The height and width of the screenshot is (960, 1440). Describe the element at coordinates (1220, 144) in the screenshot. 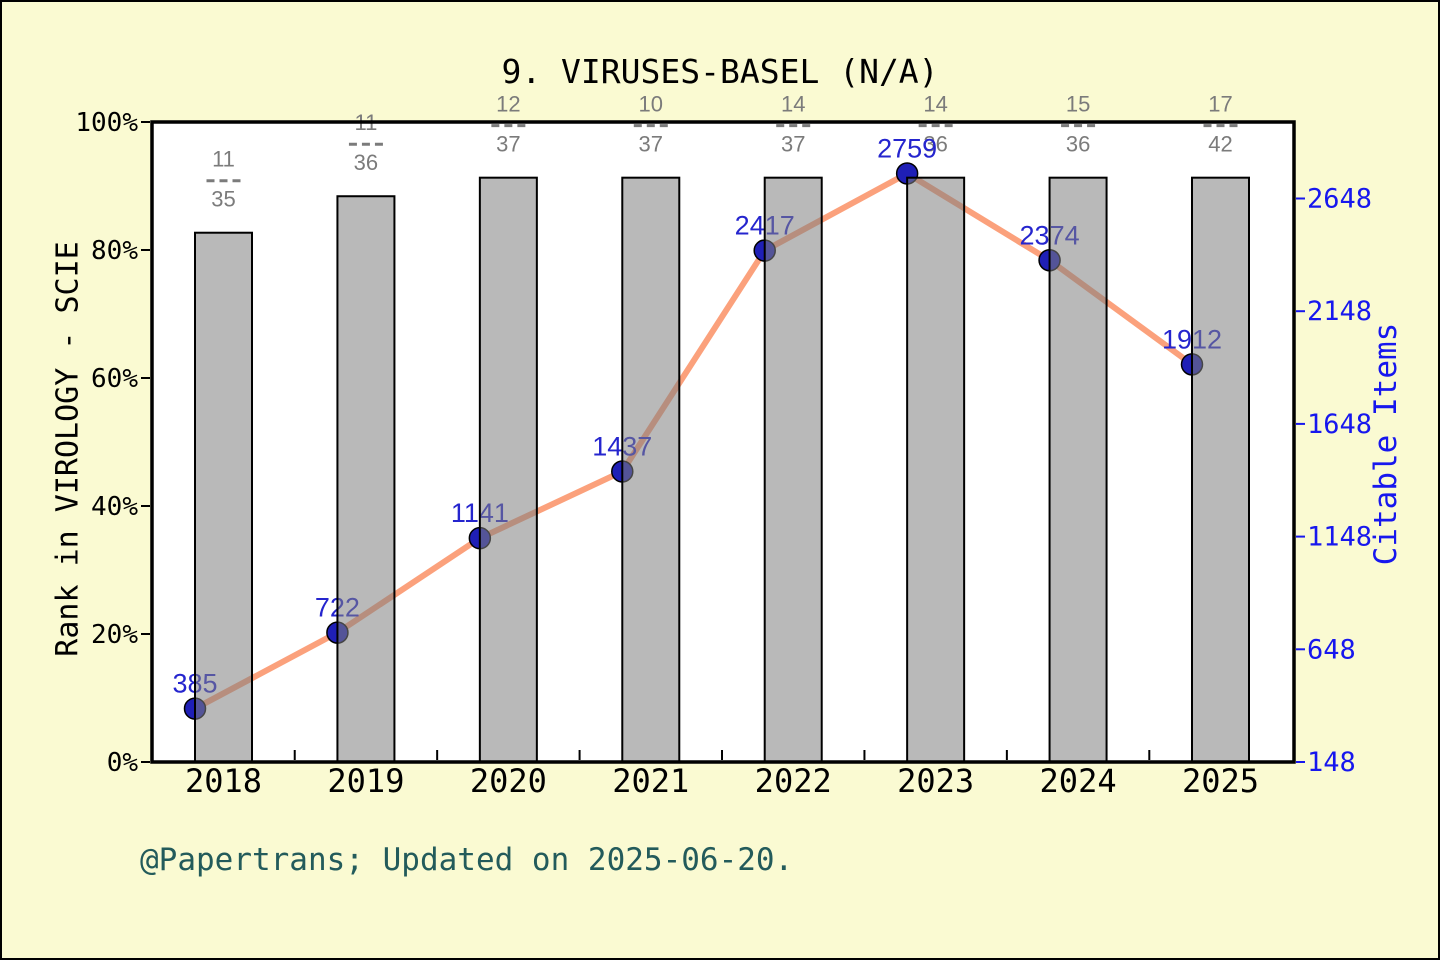

I see `rank-fraction-denominator: 42` at that location.